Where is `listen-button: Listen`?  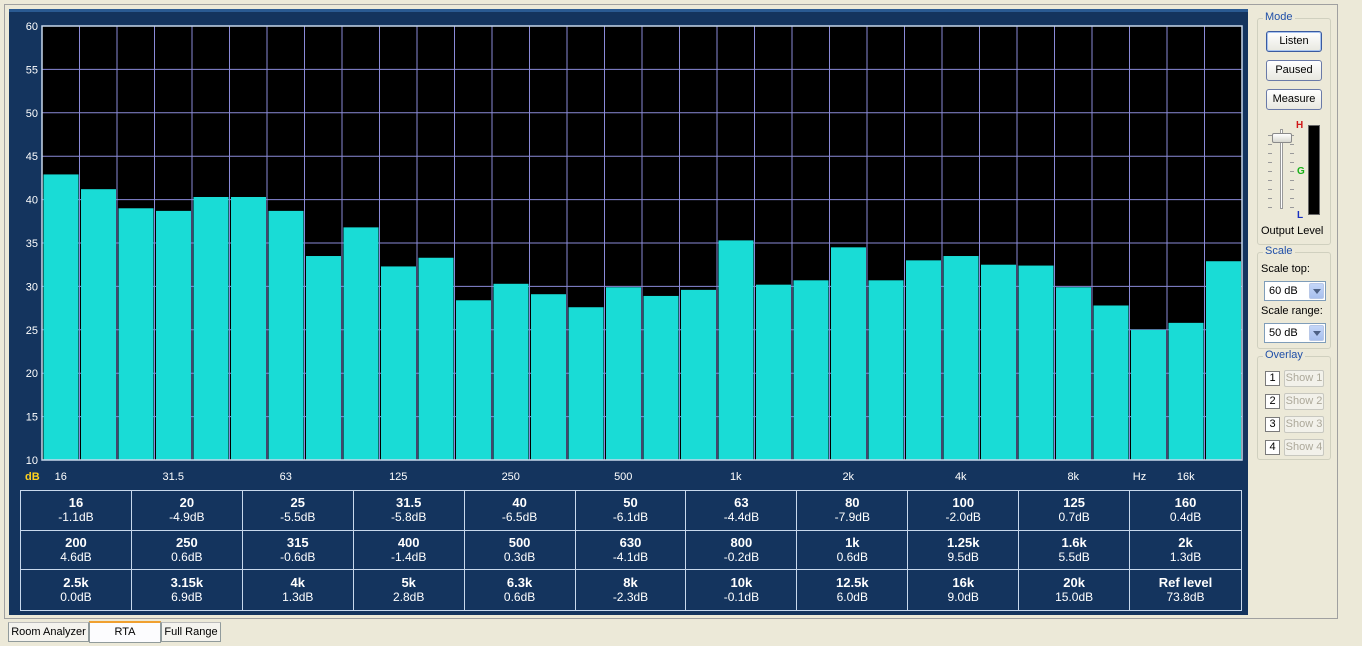 listen-button: Listen is located at coordinates (1294, 41).